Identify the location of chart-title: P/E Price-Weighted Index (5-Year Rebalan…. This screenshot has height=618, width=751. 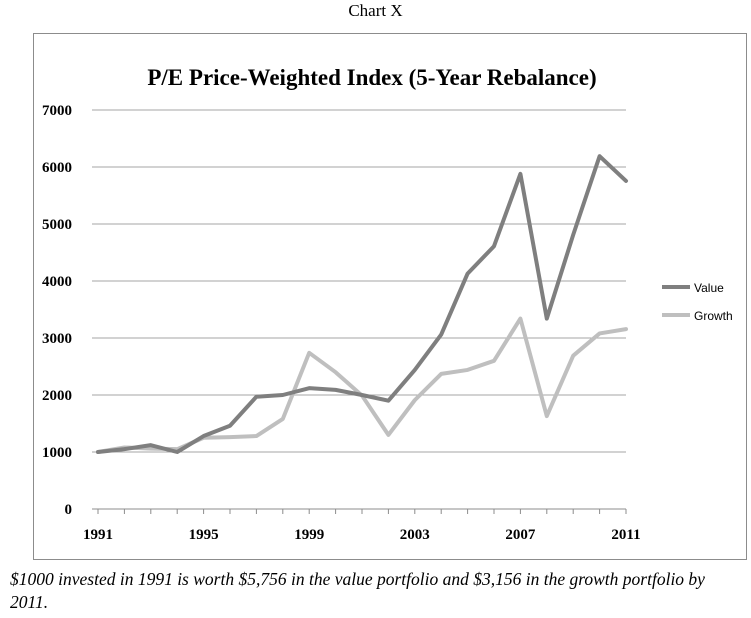
(371, 77).